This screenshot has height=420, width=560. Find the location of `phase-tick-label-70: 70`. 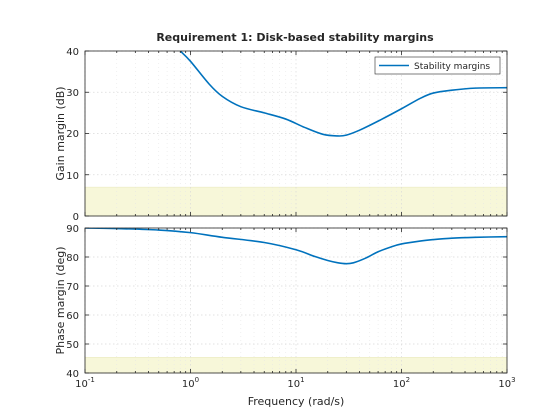

phase-tick-label-70: 70 is located at coordinates (72, 287).